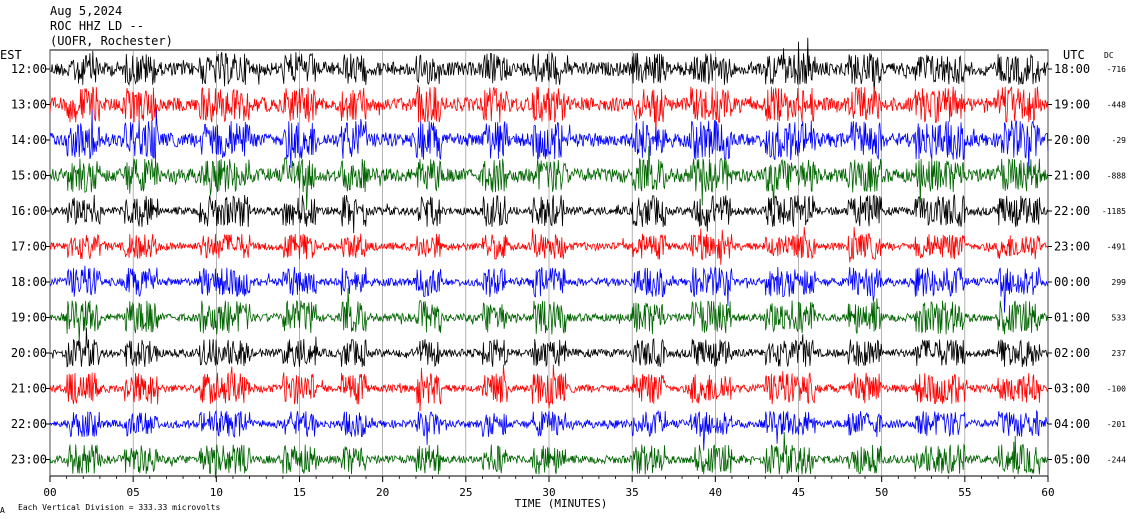 This screenshot has height=519, width=1130. I want to click on dc-offset-label: -201, so click(1116, 424).